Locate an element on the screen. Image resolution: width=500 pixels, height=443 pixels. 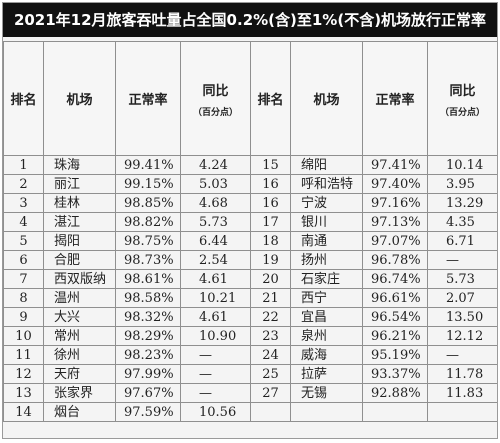
header-airport-right: 机场 is located at coordinates (326, 98).